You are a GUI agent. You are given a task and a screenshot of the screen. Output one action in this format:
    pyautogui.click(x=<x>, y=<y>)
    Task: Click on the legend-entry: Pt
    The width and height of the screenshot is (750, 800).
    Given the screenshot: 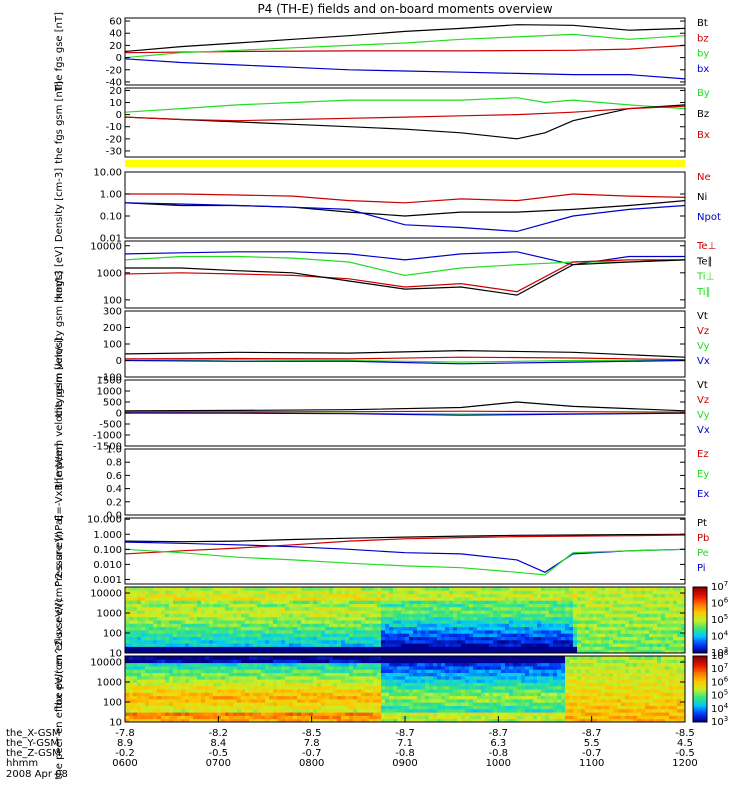 What is the action you would take?
    pyautogui.click(x=702, y=523)
    